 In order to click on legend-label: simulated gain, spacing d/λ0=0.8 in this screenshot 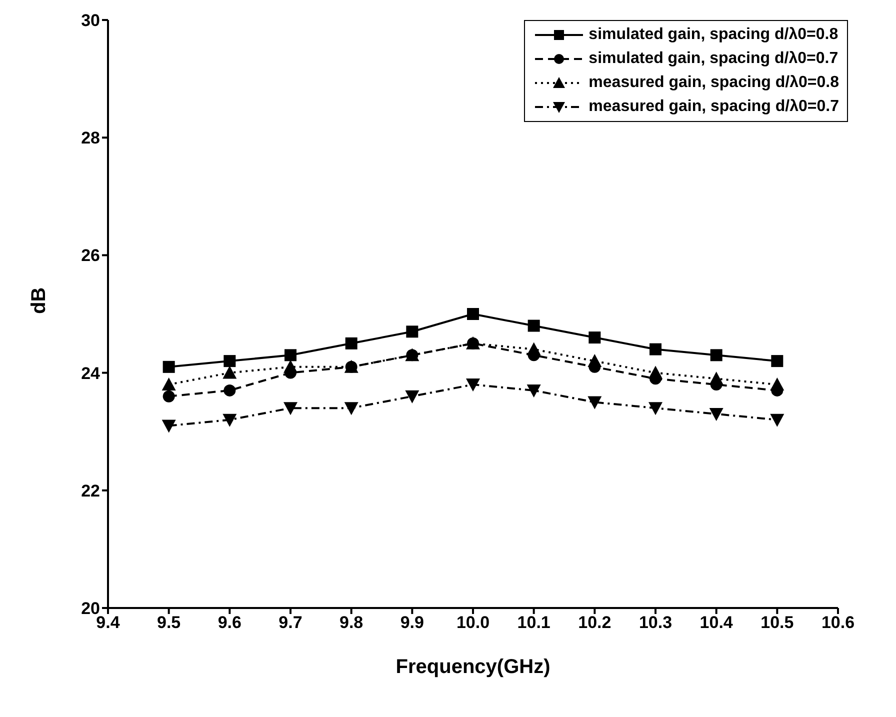, I will do `click(713, 35)`.